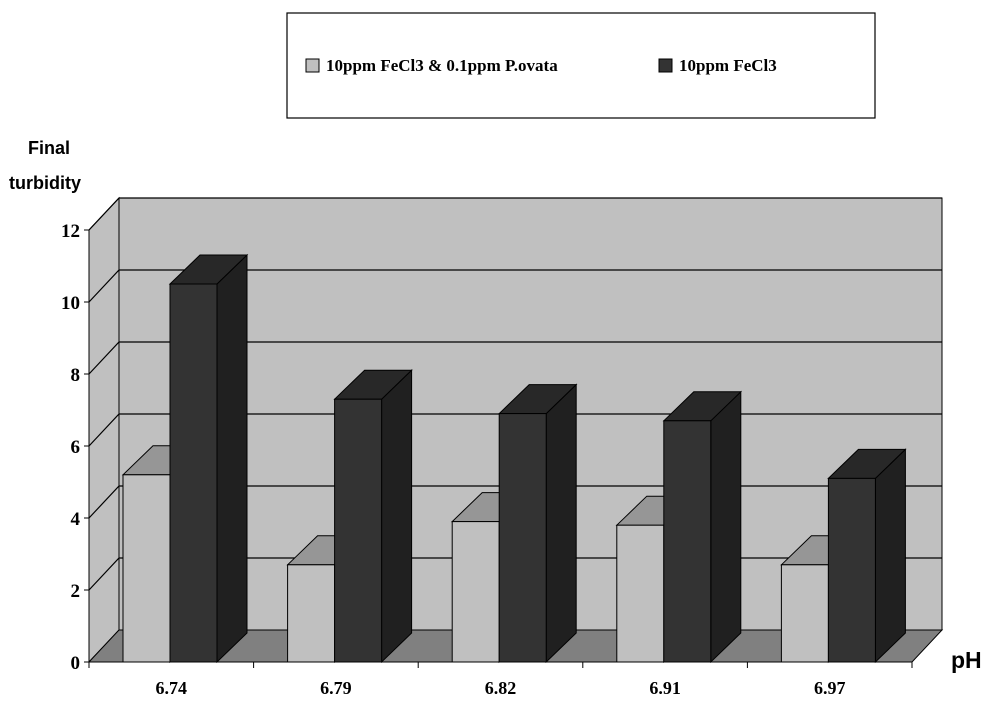  Describe the element at coordinates (336, 688) in the screenshot. I see `x-tick-label: 6.79` at that location.